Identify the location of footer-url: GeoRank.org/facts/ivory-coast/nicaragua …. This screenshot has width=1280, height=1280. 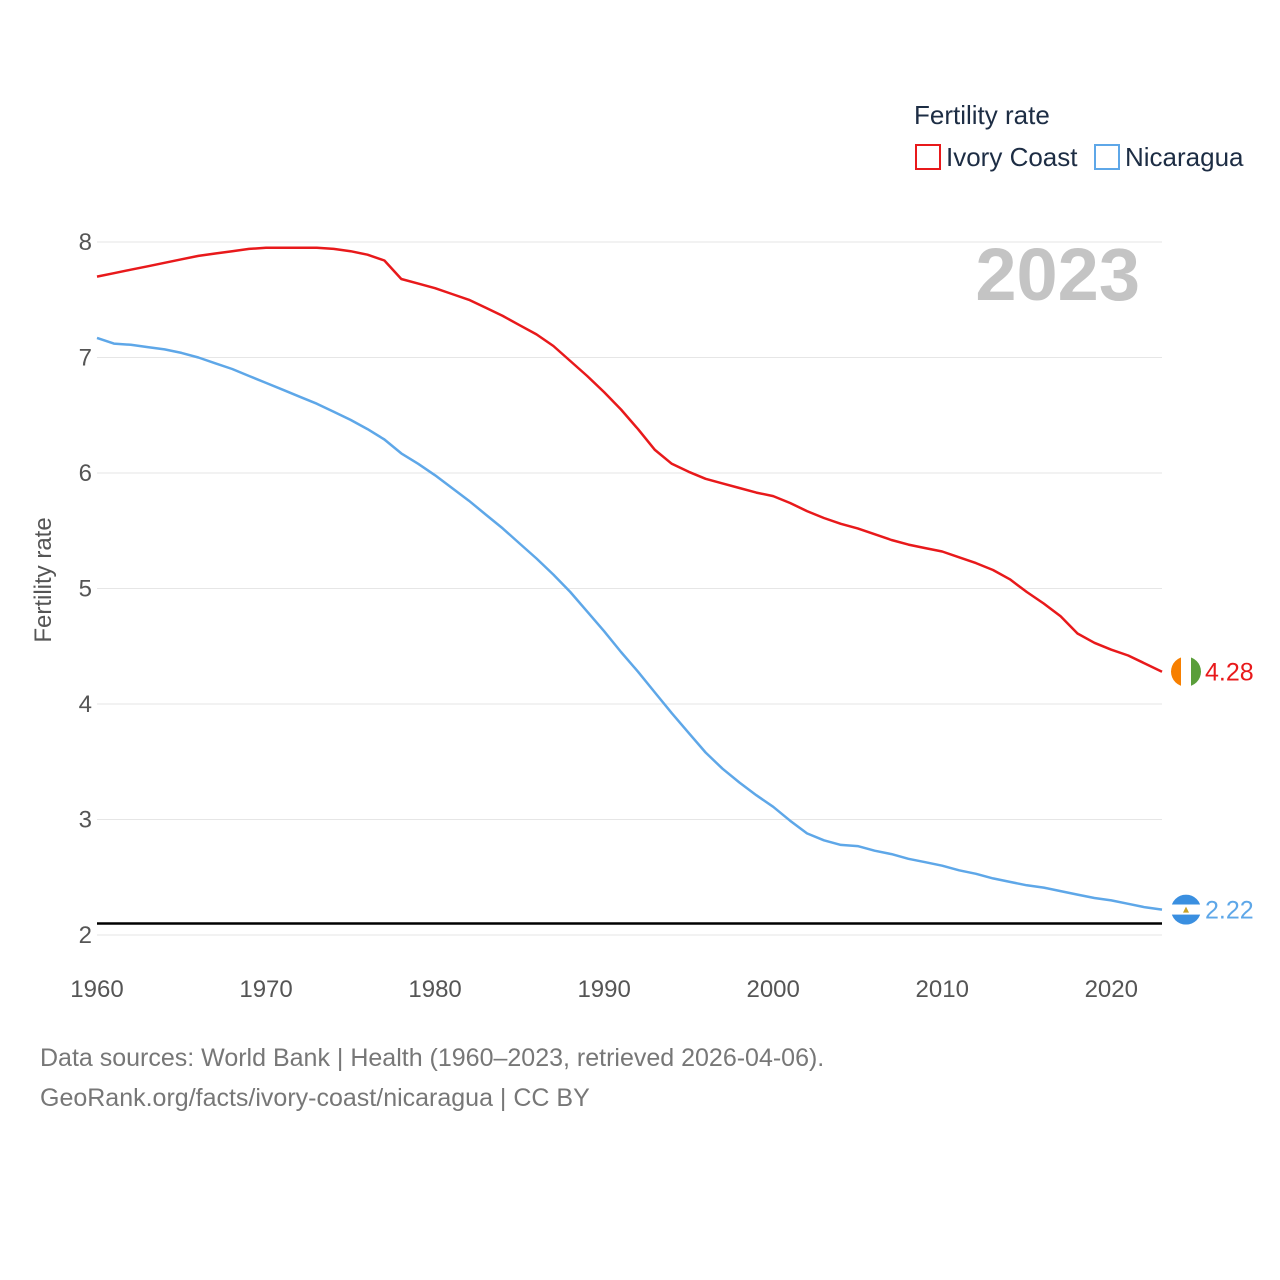
(315, 1098).